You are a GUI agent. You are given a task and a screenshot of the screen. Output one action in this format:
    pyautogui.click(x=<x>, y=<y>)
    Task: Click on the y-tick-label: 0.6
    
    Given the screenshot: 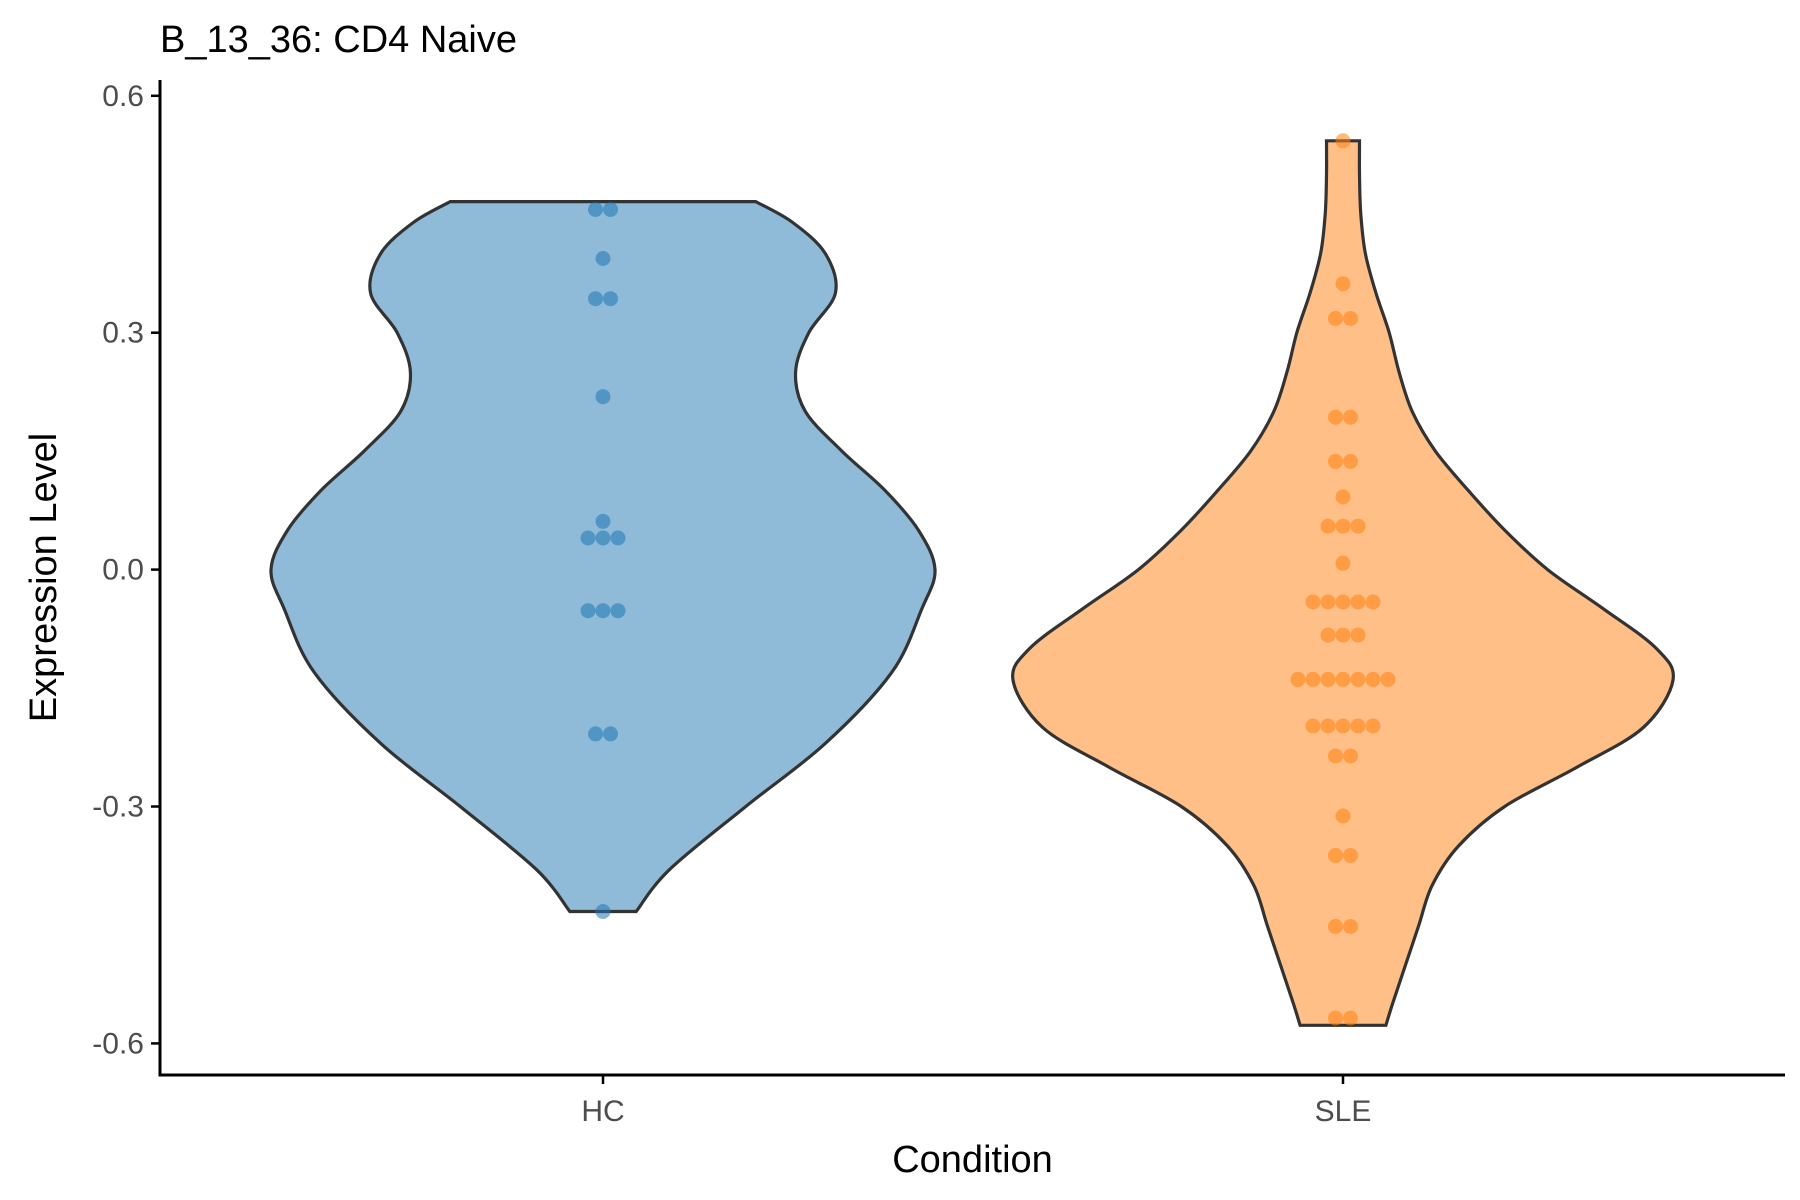 What is the action you would take?
    pyautogui.click(x=123, y=96)
    